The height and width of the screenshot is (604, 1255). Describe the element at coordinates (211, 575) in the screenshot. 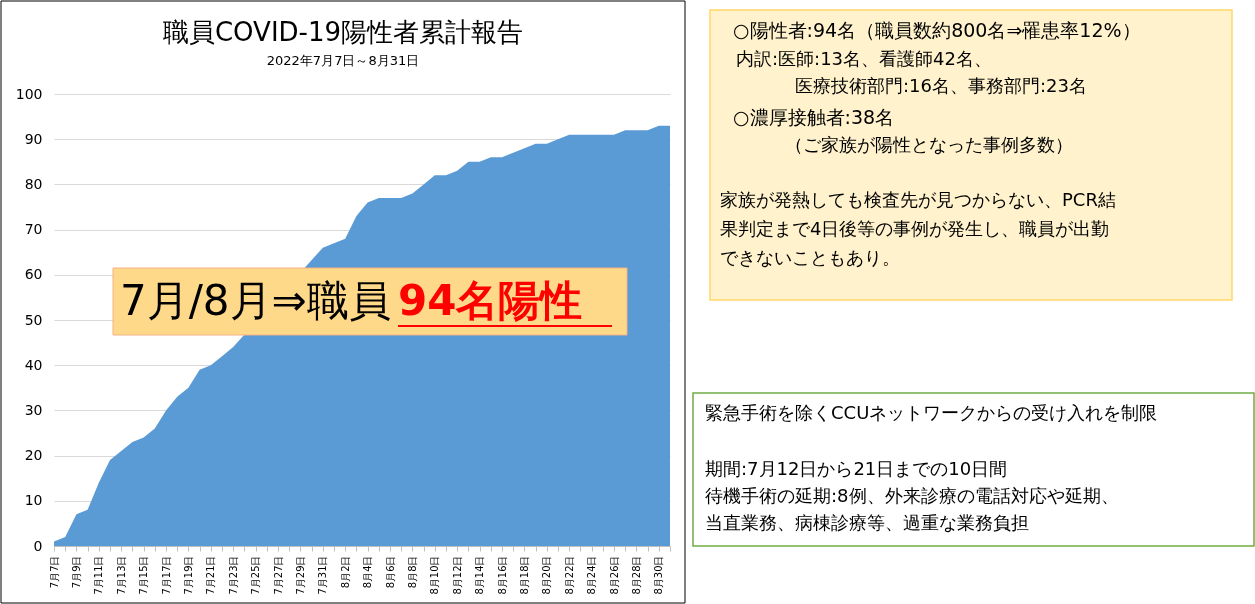

I see `x-tick-label: 7月21日` at that location.